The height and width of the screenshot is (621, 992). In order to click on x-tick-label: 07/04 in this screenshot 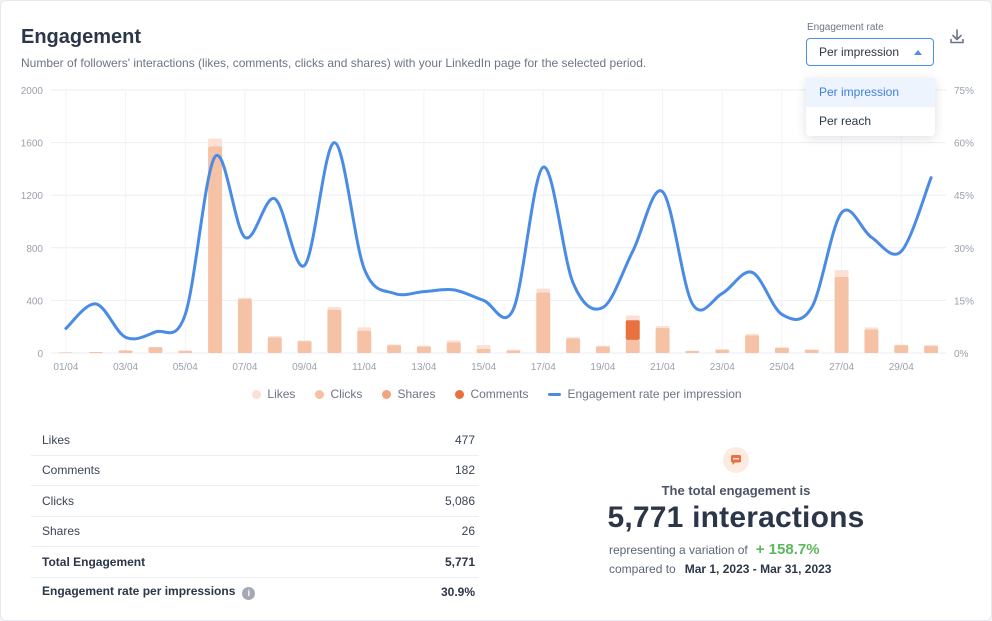, I will do `click(244, 367)`.